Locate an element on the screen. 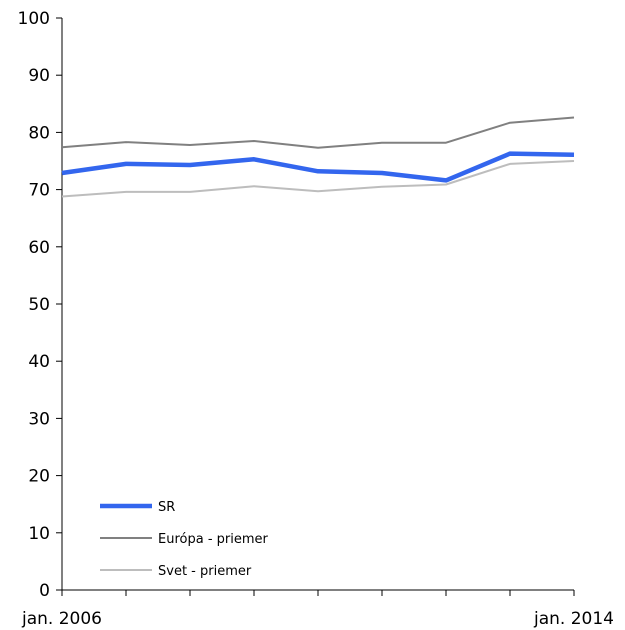  y-tick-label: 0 is located at coordinates (44, 591).